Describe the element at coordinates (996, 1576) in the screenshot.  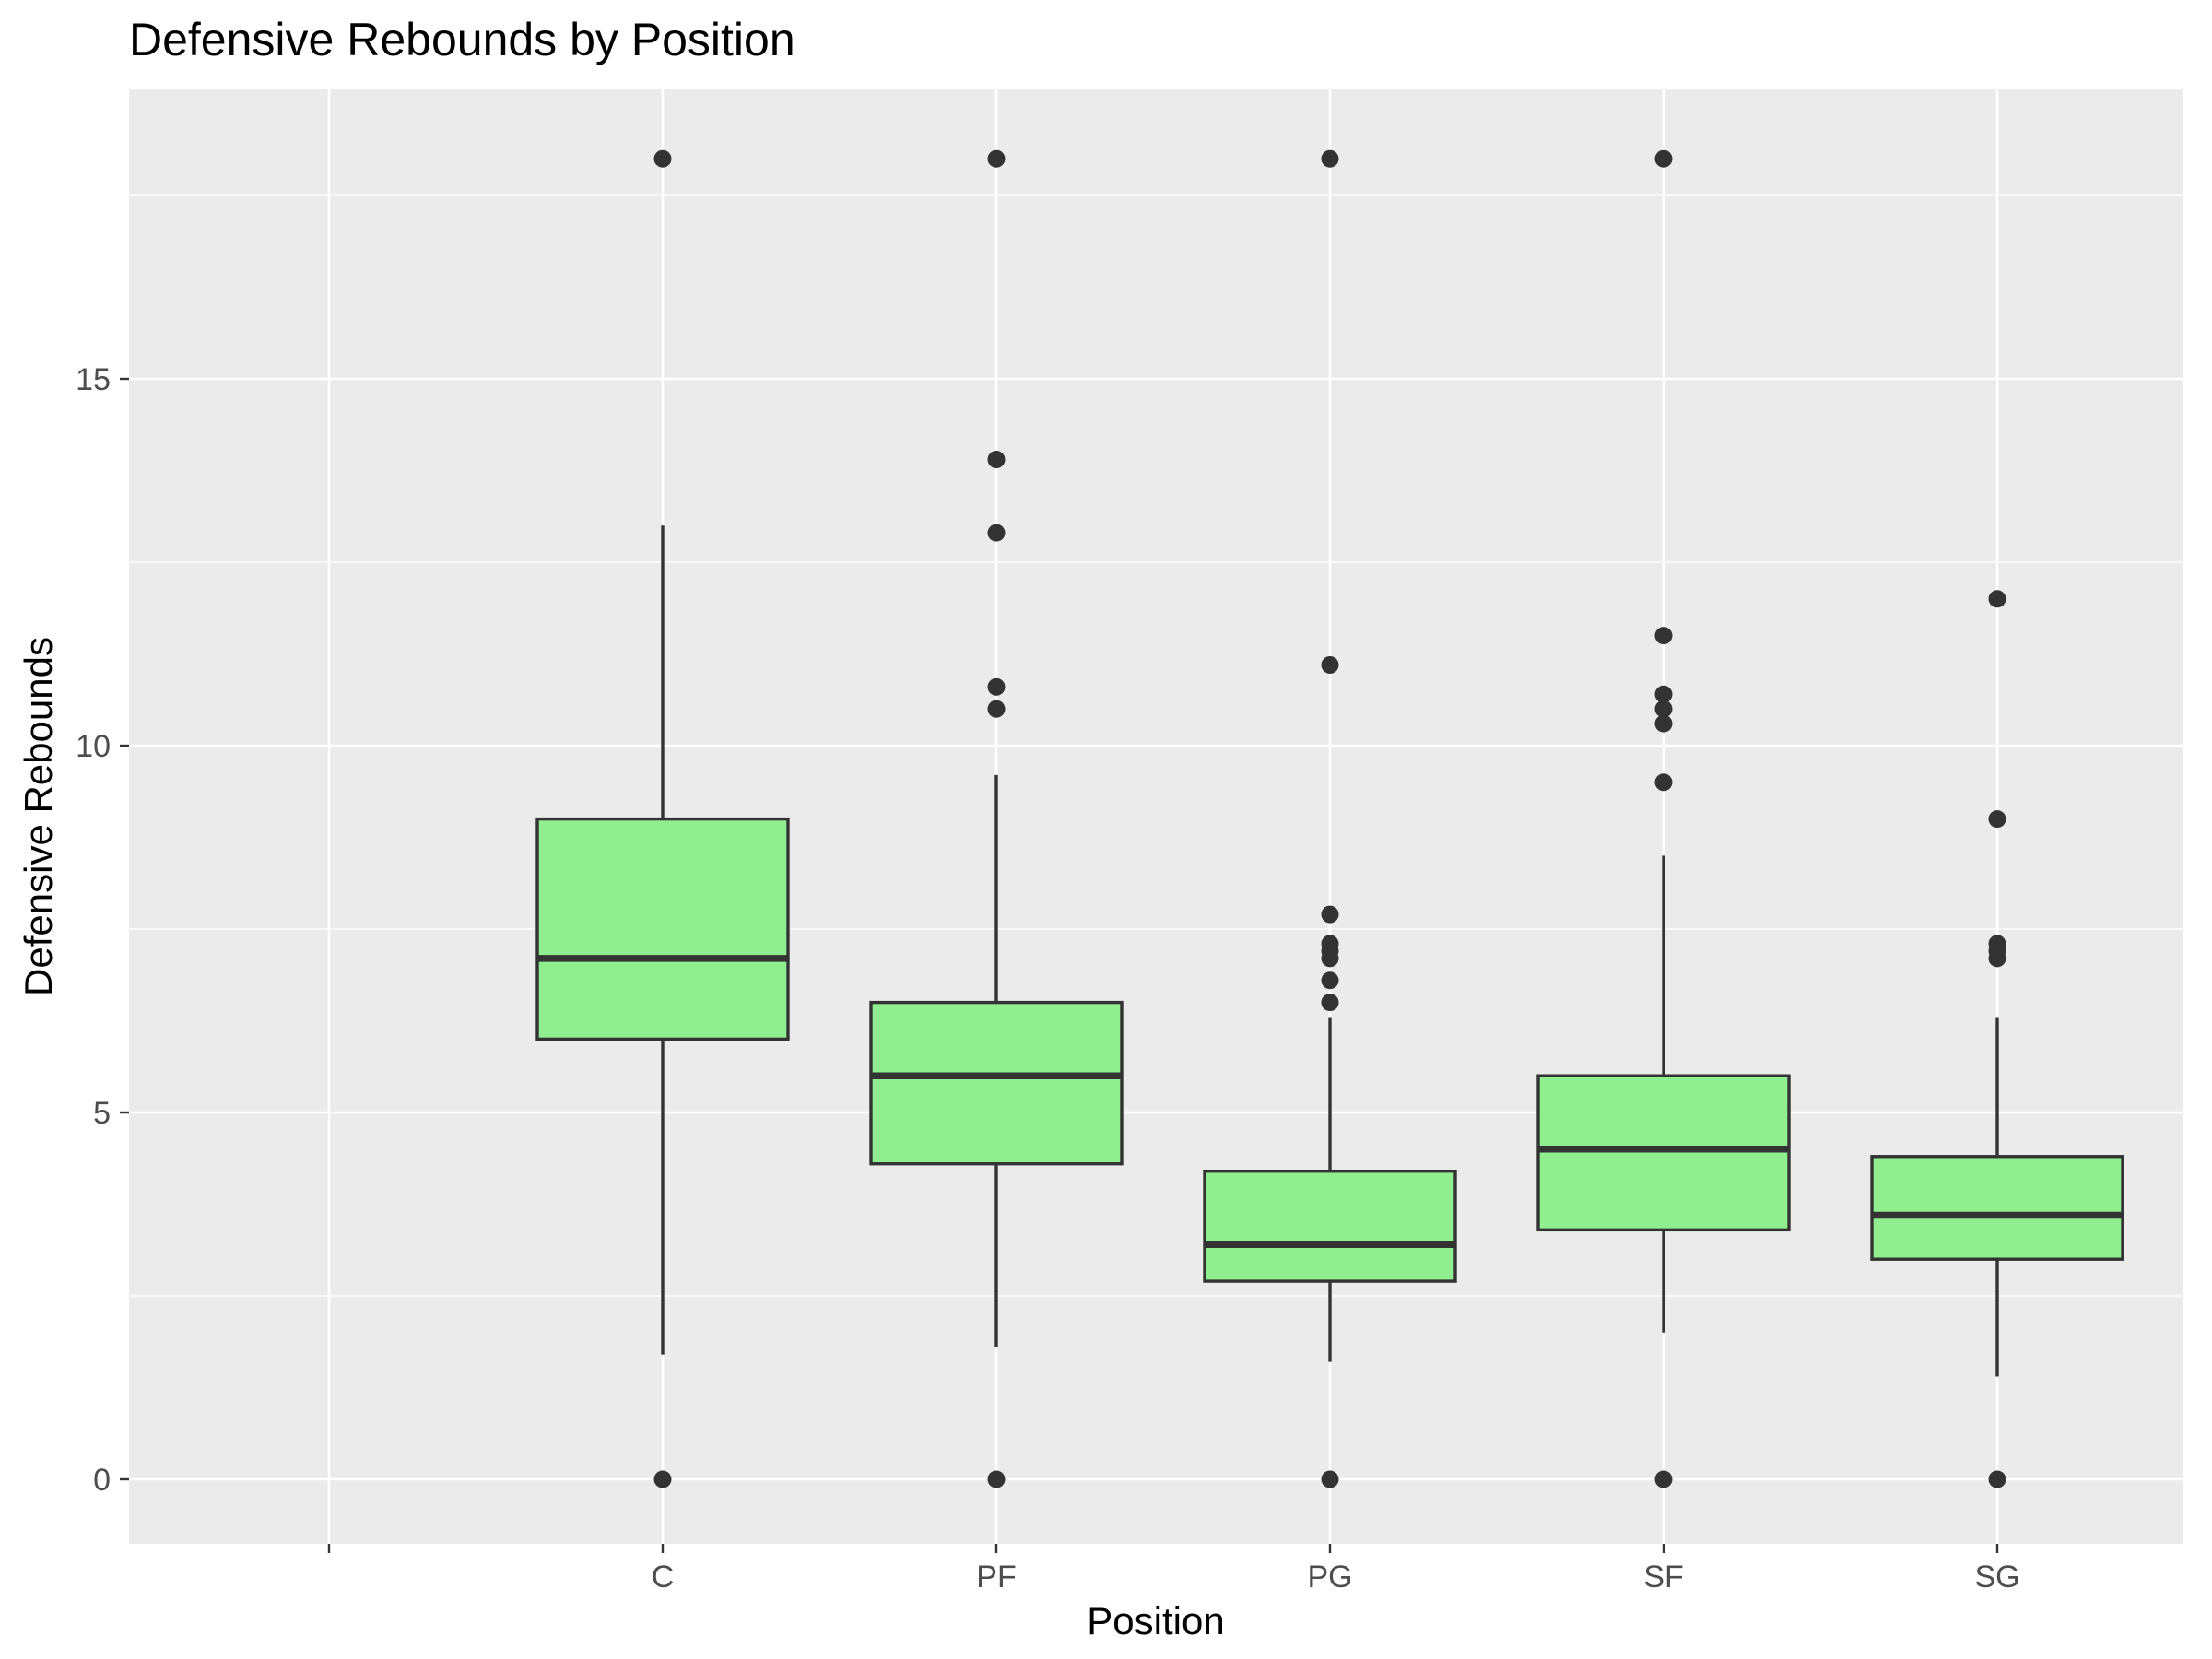
I see `x-tick-label: PF` at that location.